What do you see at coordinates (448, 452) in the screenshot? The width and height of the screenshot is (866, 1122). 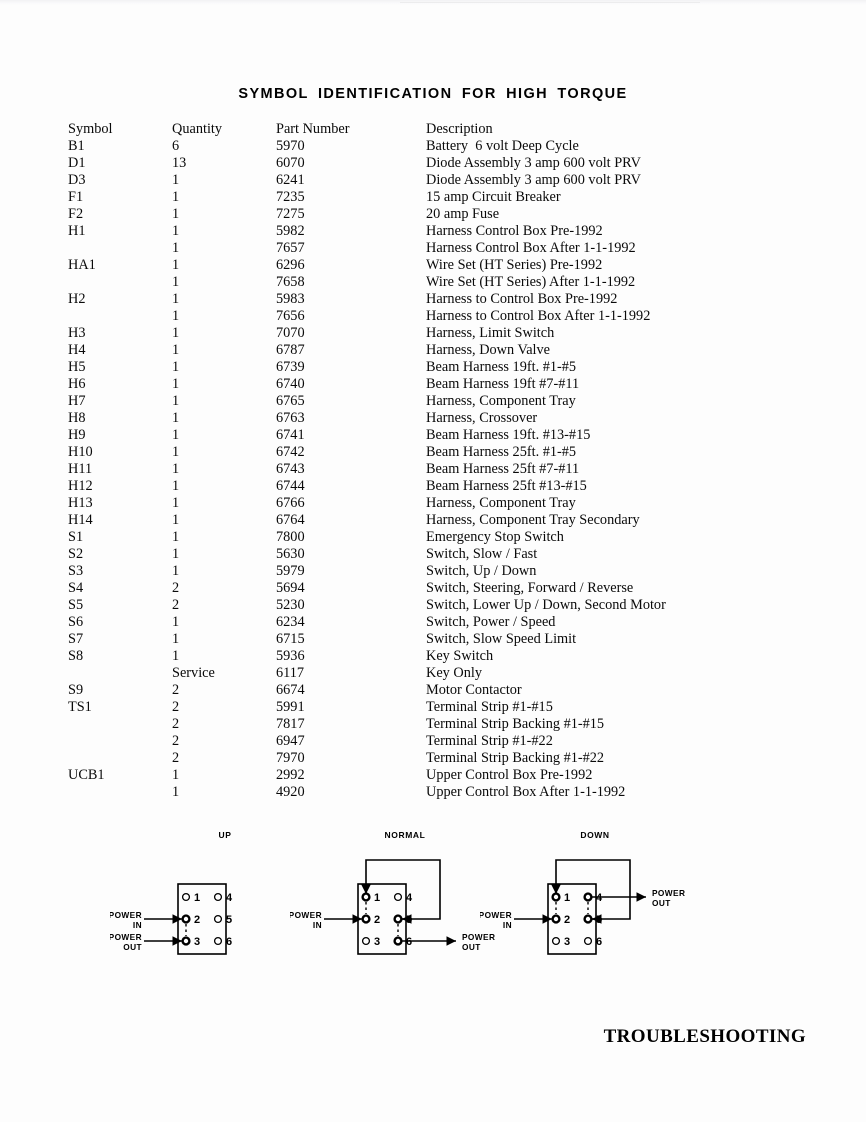 I see `table-row: H10 1 6742 Beam Harness 25ft. #1-#5` at bounding box center [448, 452].